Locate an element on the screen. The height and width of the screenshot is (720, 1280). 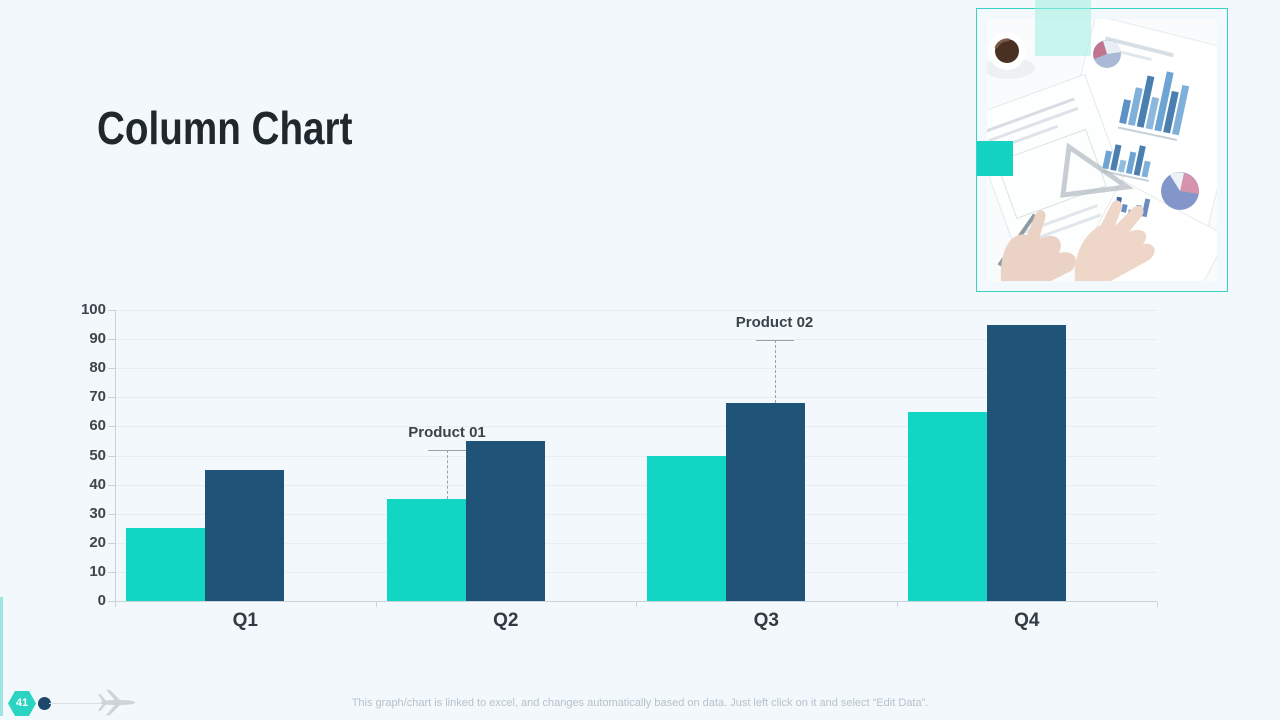
decor-photo-frame is located at coordinates (1102, 150).